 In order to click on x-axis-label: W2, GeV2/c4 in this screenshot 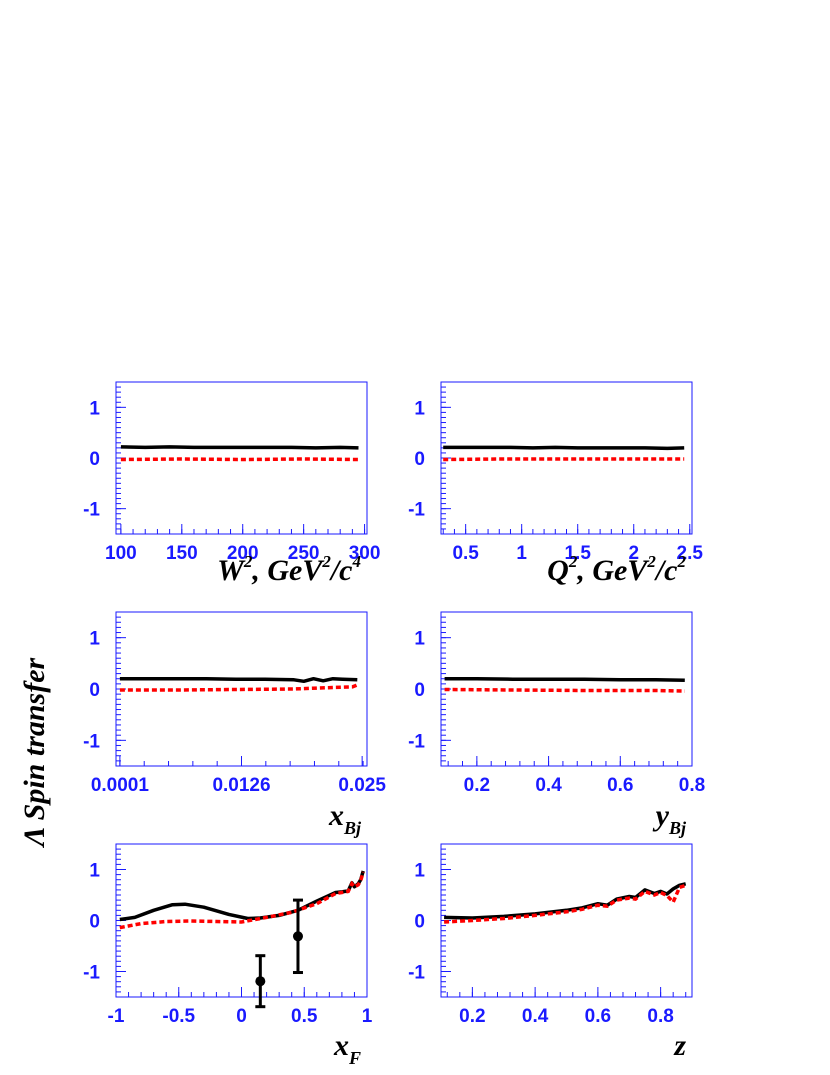, I will do `click(289, 569)`.